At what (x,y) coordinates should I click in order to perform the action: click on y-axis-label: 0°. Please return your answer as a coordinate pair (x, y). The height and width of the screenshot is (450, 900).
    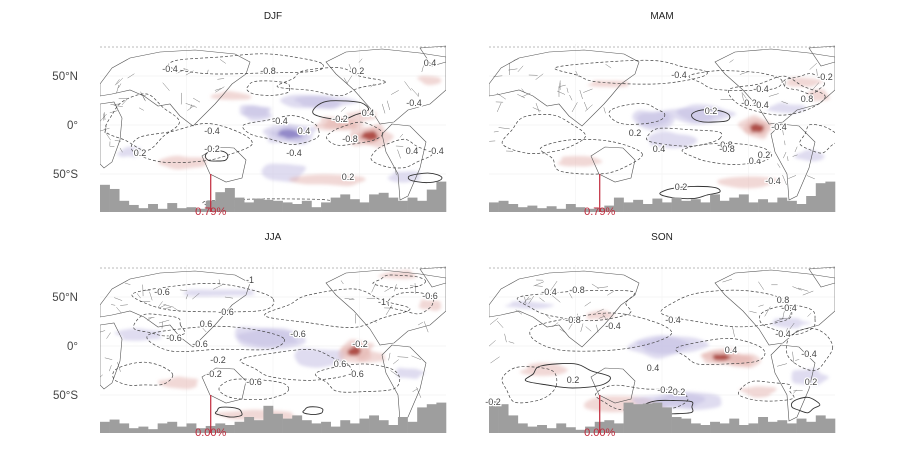
    Looking at the image, I should click on (72, 126).